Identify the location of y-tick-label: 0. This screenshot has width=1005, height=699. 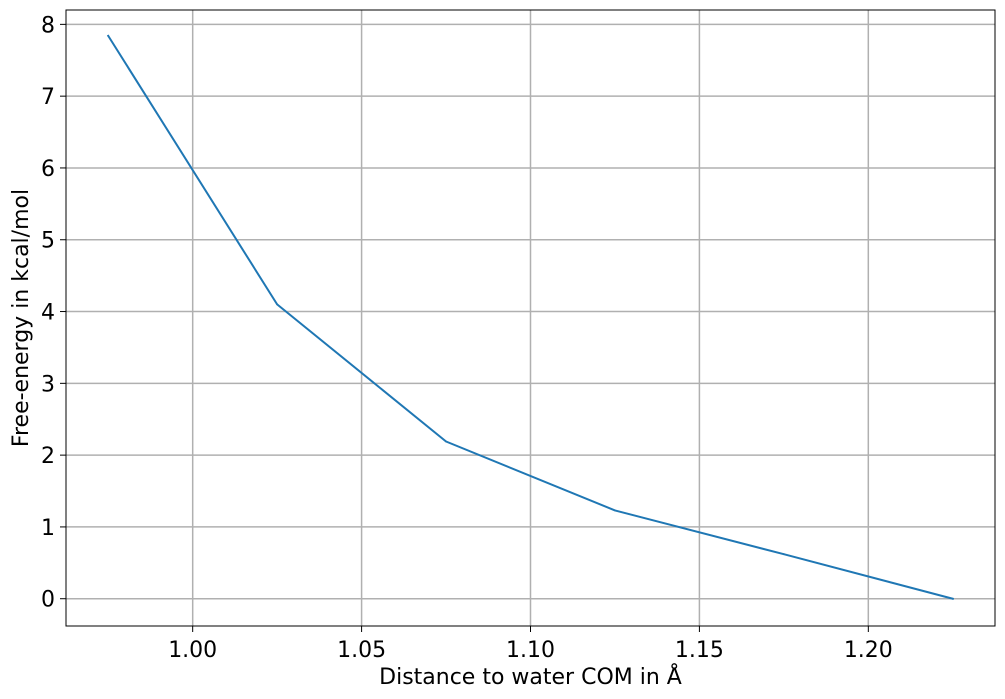
(48, 600).